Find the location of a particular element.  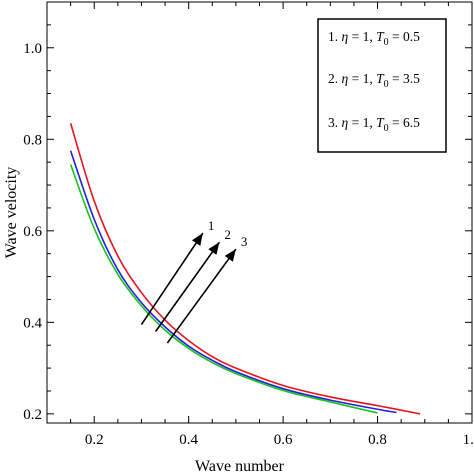

y-axis-title: Wave velocity is located at coordinates (11, 213).